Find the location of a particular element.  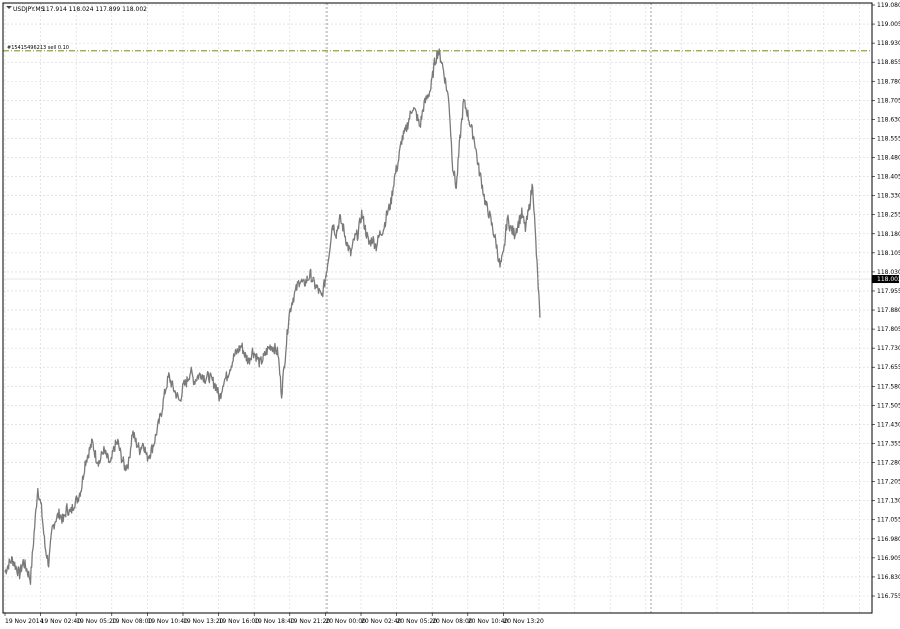

price-tick-label: 117.505 is located at coordinates (888, 405).